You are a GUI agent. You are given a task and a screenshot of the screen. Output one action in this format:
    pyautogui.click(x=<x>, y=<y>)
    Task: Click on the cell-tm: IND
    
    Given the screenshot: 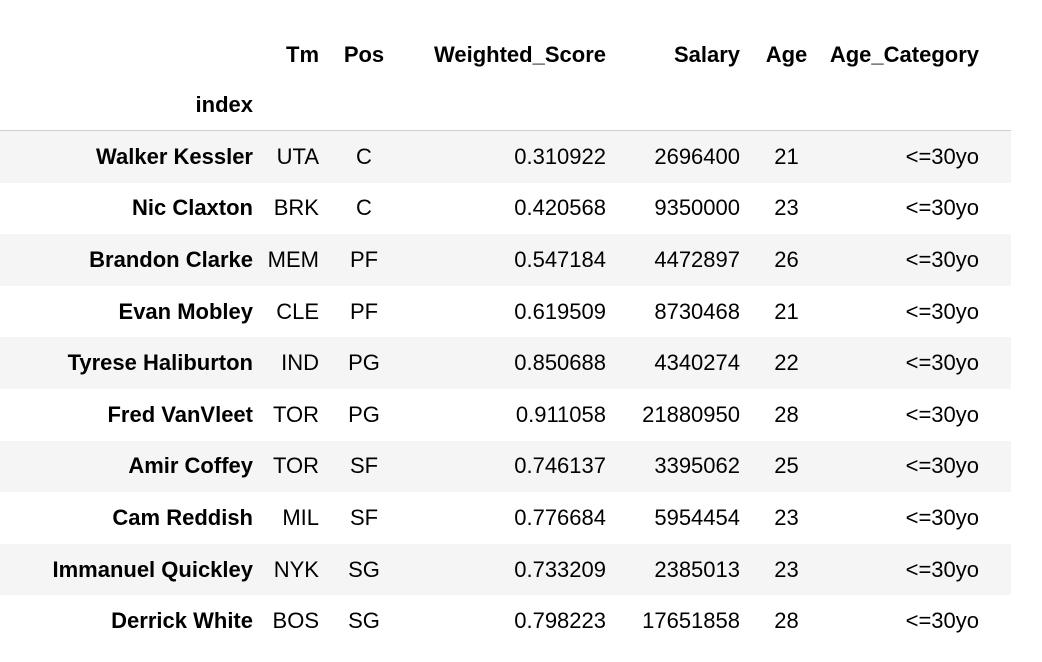 What is the action you would take?
    pyautogui.click(x=300, y=363)
    